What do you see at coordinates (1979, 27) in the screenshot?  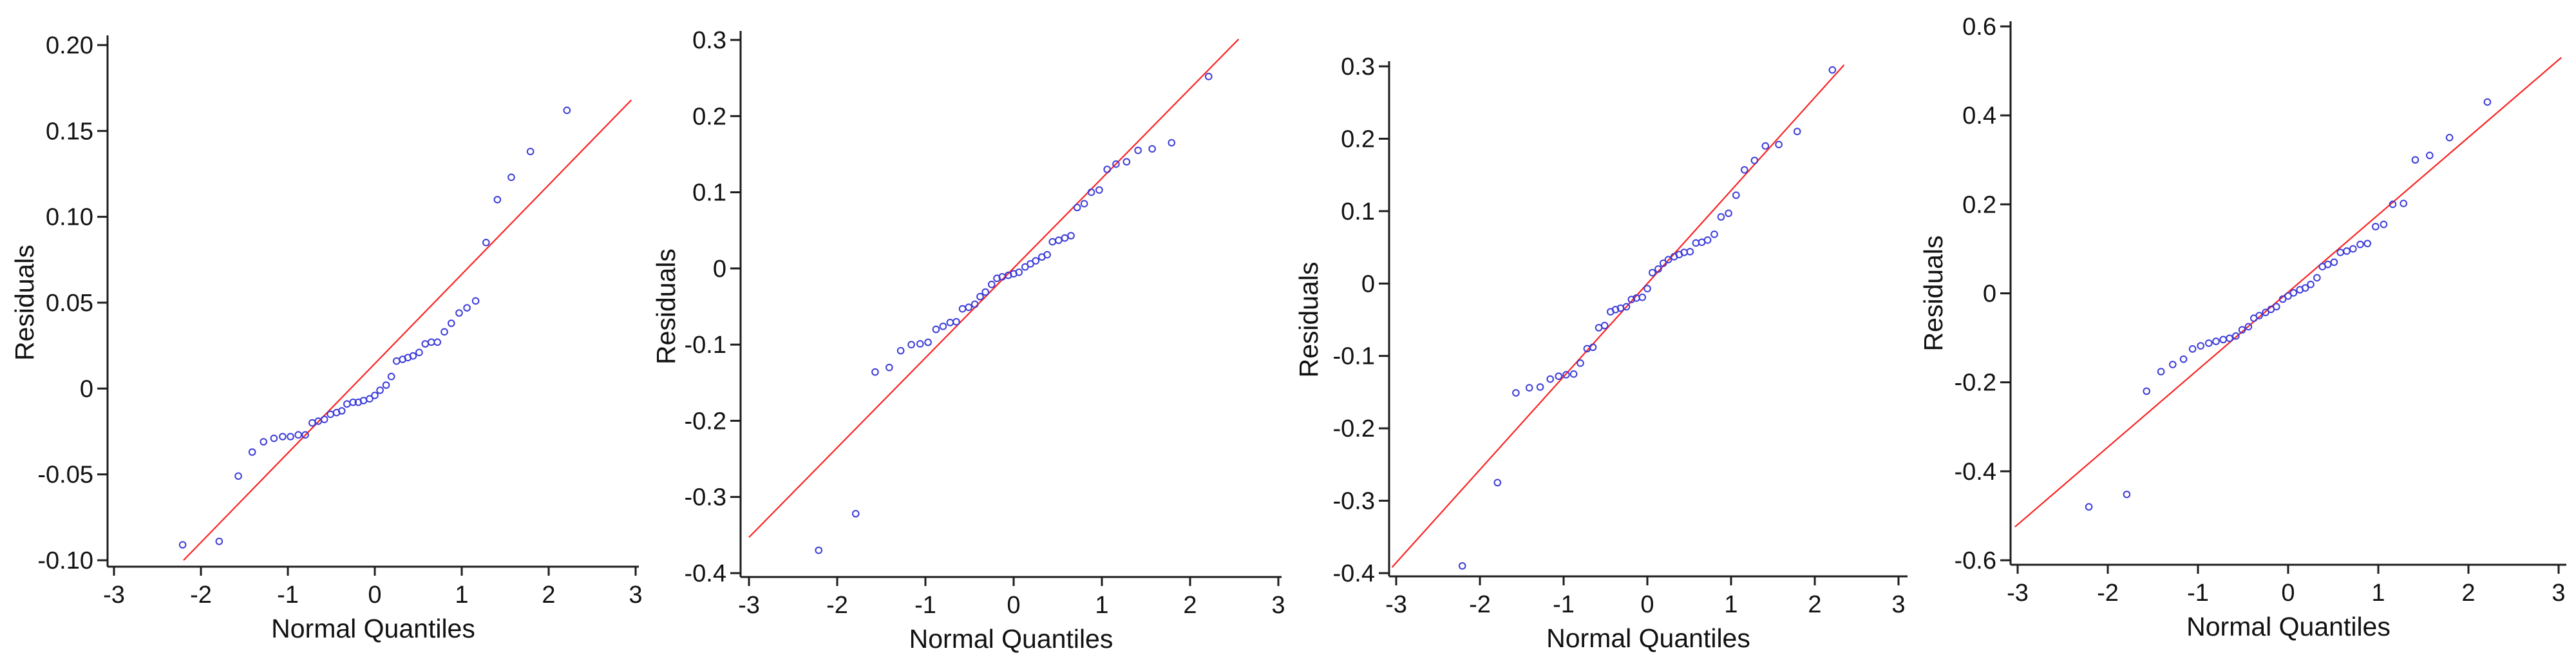 I see `y-tick-label: 0.6` at bounding box center [1979, 27].